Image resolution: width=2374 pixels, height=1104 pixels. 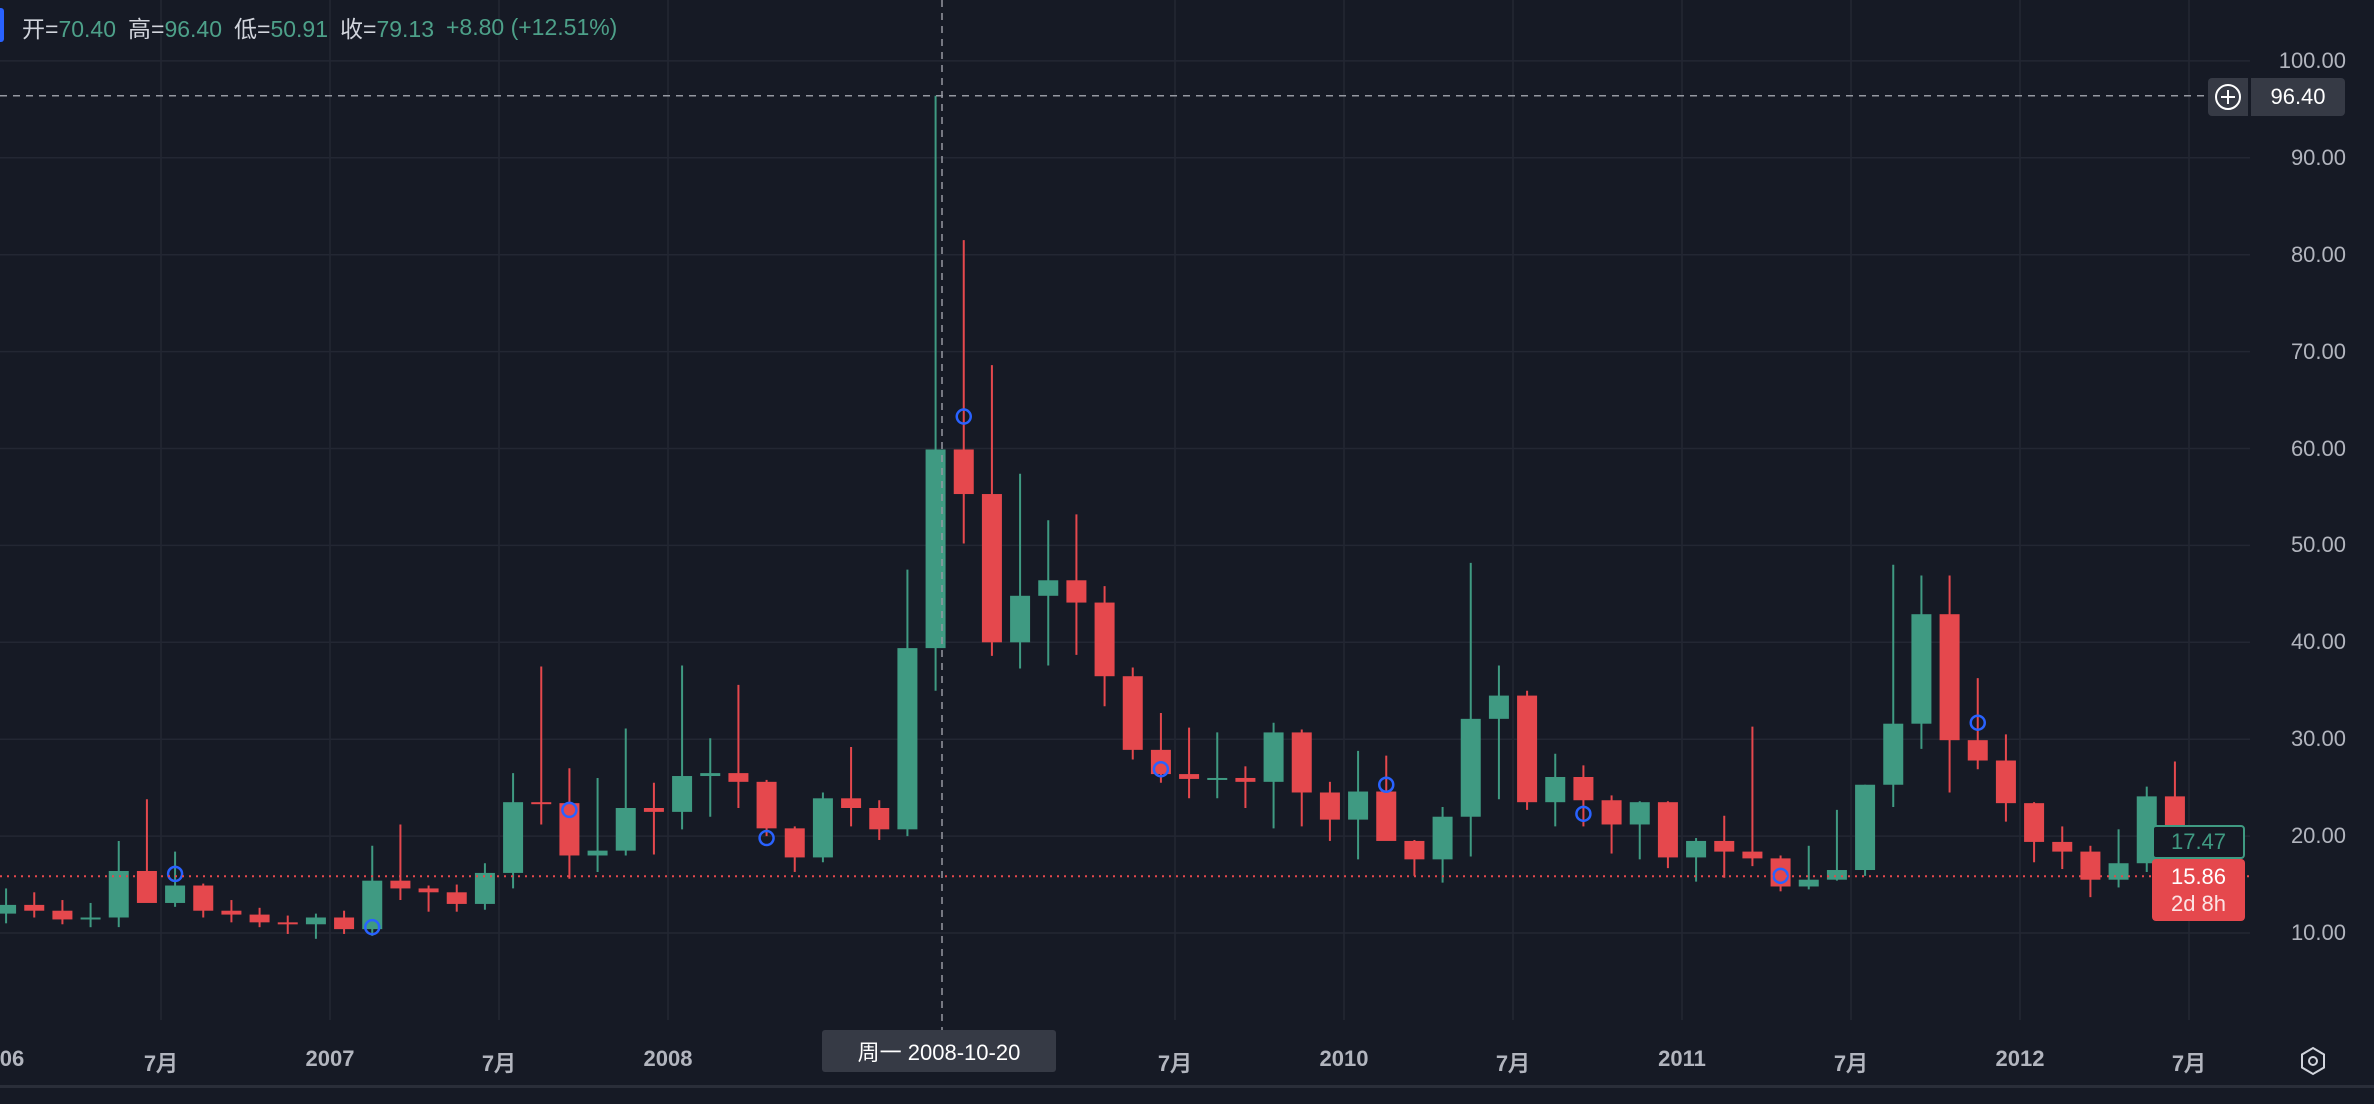 I want to click on time-tick-label: 06, so click(x=12, y=1058).